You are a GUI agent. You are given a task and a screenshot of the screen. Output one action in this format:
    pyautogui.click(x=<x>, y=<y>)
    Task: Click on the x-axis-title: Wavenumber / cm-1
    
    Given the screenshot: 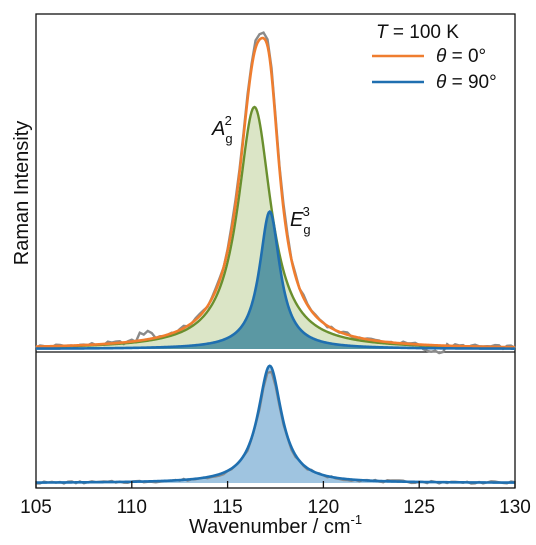 What is the action you would take?
    pyautogui.click(x=275, y=525)
    